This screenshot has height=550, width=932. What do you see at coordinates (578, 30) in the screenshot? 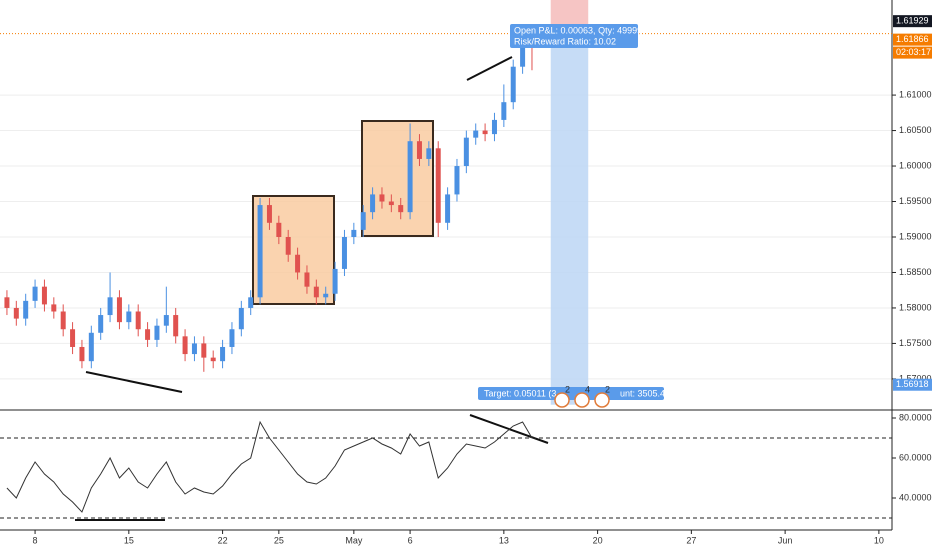
I see `position-pnl: Open P&L: 0.00063, Qty: 49999` at bounding box center [578, 30].